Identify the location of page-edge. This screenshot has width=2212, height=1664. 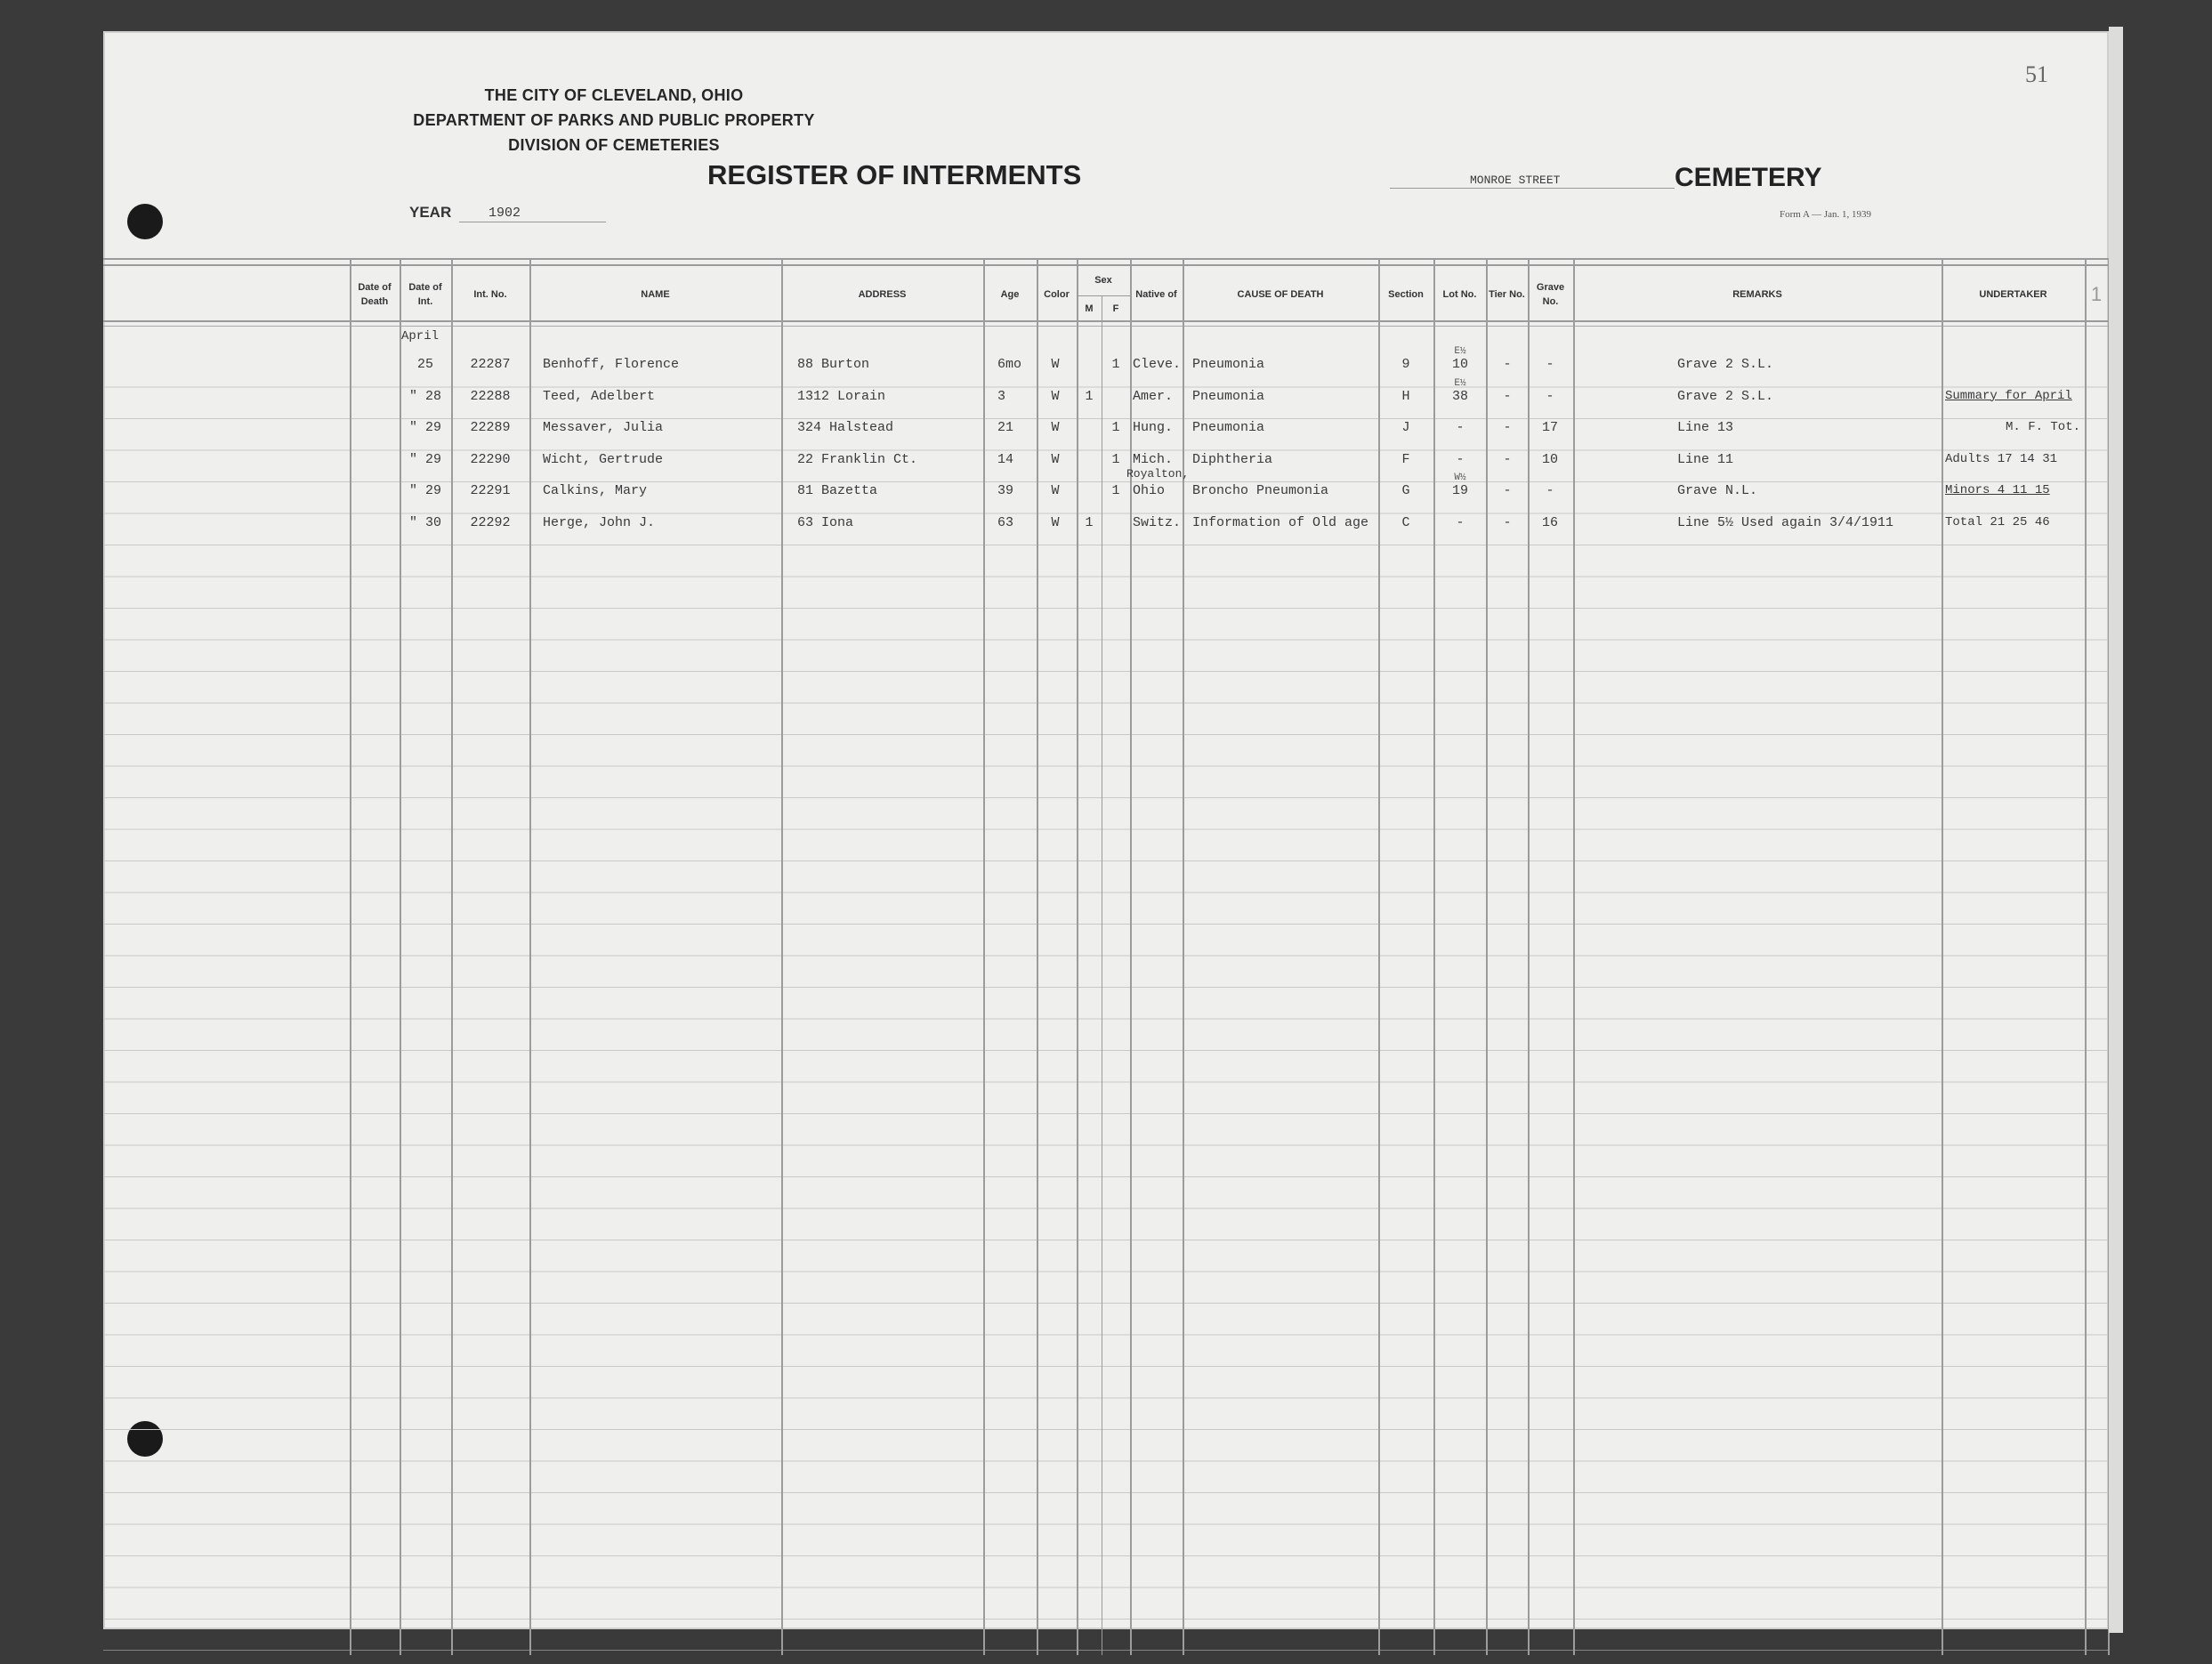
(2116, 830).